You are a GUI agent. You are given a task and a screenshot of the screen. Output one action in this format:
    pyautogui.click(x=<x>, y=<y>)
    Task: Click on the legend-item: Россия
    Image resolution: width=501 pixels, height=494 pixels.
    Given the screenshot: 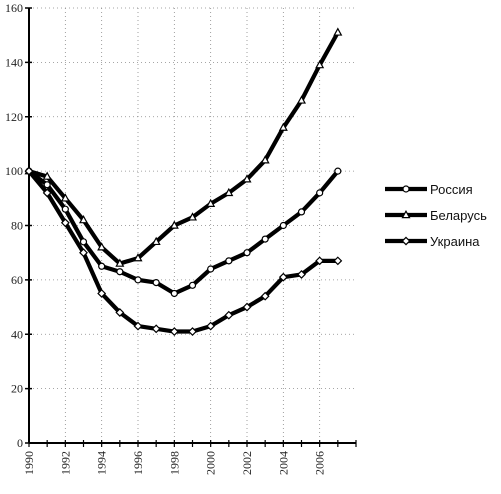 What is the action you would take?
    pyautogui.click(x=429, y=189)
    